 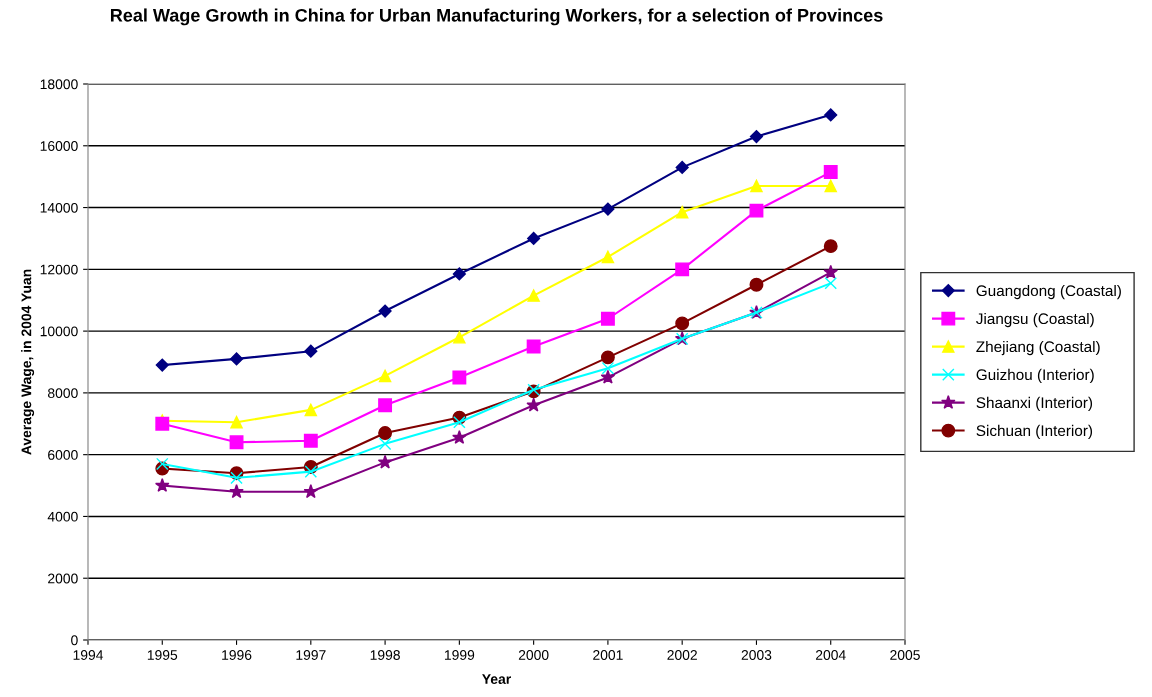 I want to click on y-tick-label: 8000, so click(x=62, y=393).